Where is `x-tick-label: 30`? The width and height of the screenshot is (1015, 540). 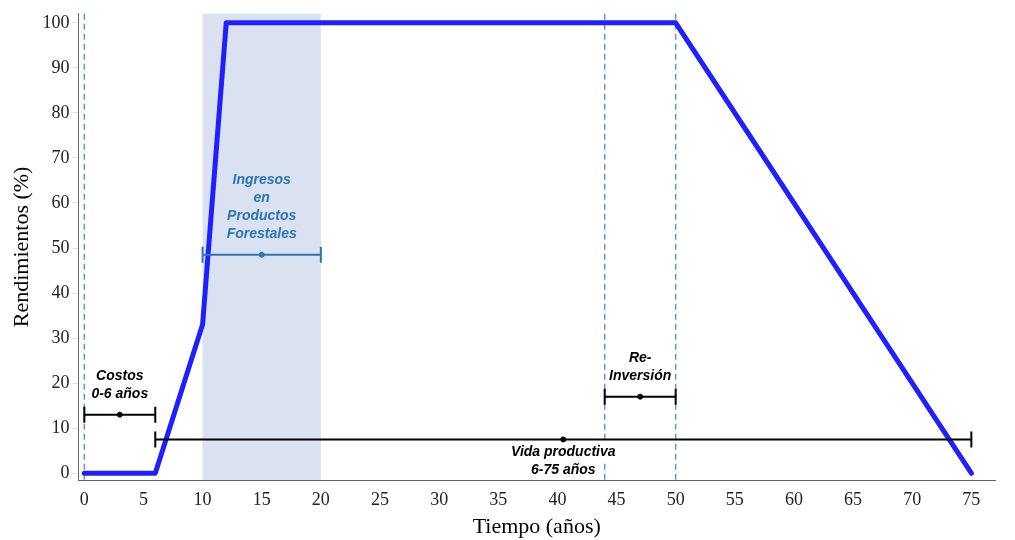
x-tick-label: 30 is located at coordinates (439, 498).